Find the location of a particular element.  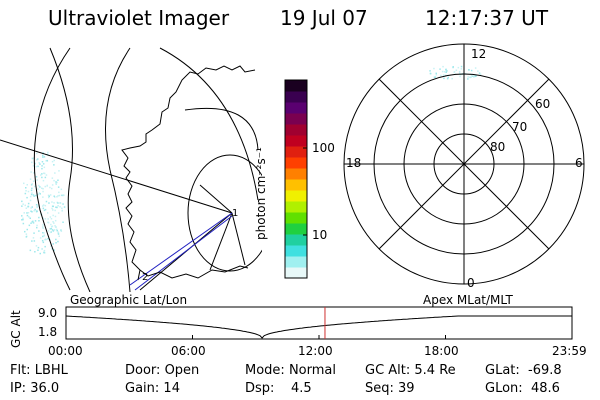

status-door: Door: Open is located at coordinates (162, 370).